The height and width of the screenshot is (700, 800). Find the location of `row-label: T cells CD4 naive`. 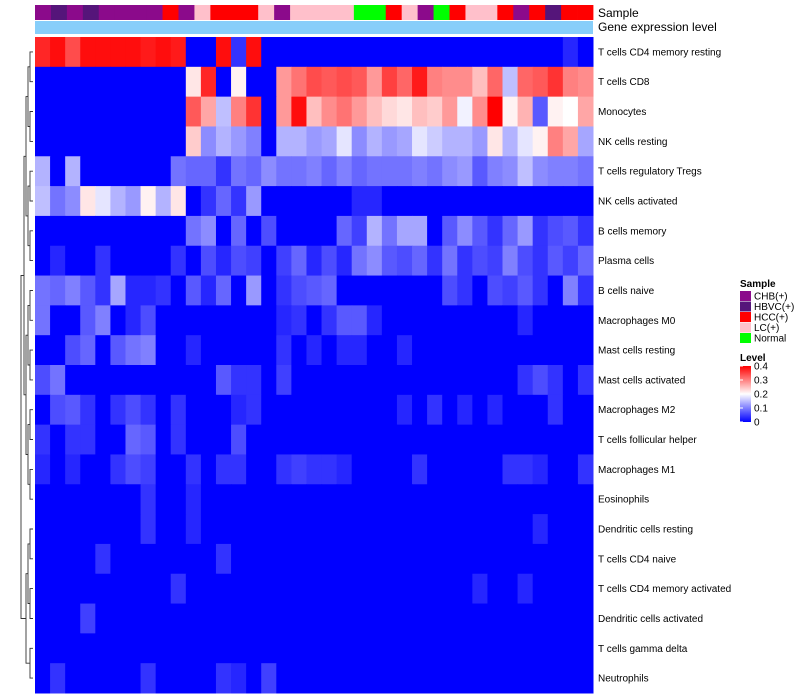

row-label: T cells CD4 naive is located at coordinates (637, 559).